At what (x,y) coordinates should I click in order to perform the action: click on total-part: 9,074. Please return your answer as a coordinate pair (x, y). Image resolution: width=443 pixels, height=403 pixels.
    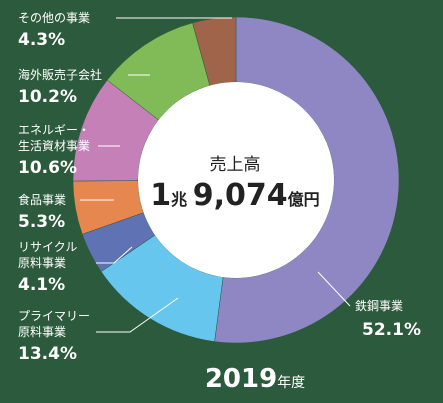
    Looking at the image, I should click on (240, 195).